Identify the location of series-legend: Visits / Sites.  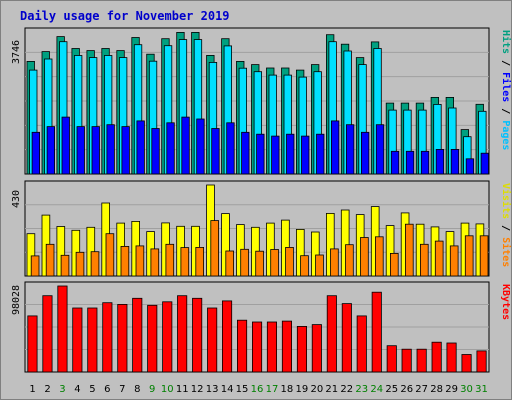
(506, 225).